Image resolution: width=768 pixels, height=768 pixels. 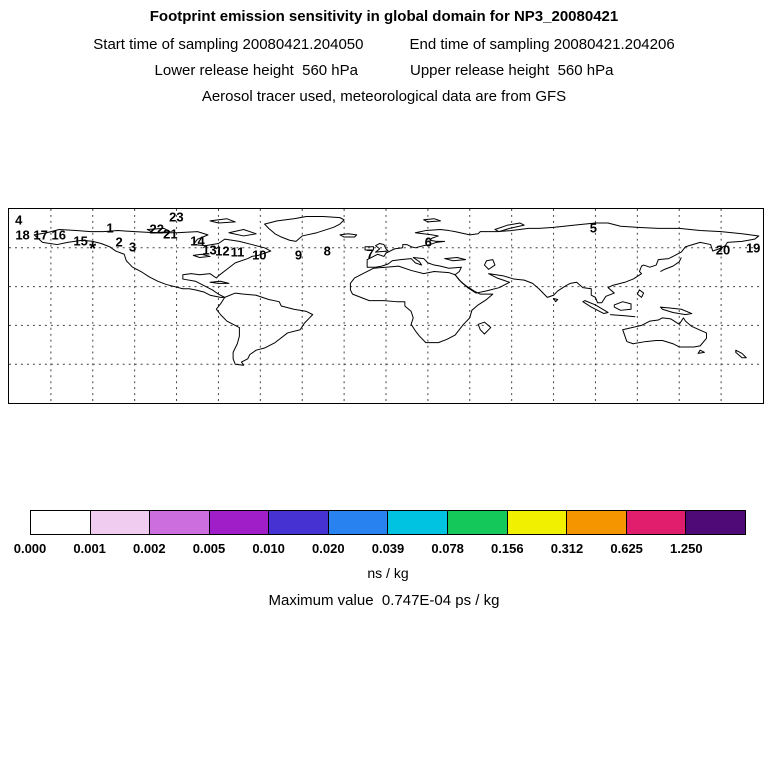 I want to click on colorbar-tick-label: 1.250, so click(x=686, y=548).